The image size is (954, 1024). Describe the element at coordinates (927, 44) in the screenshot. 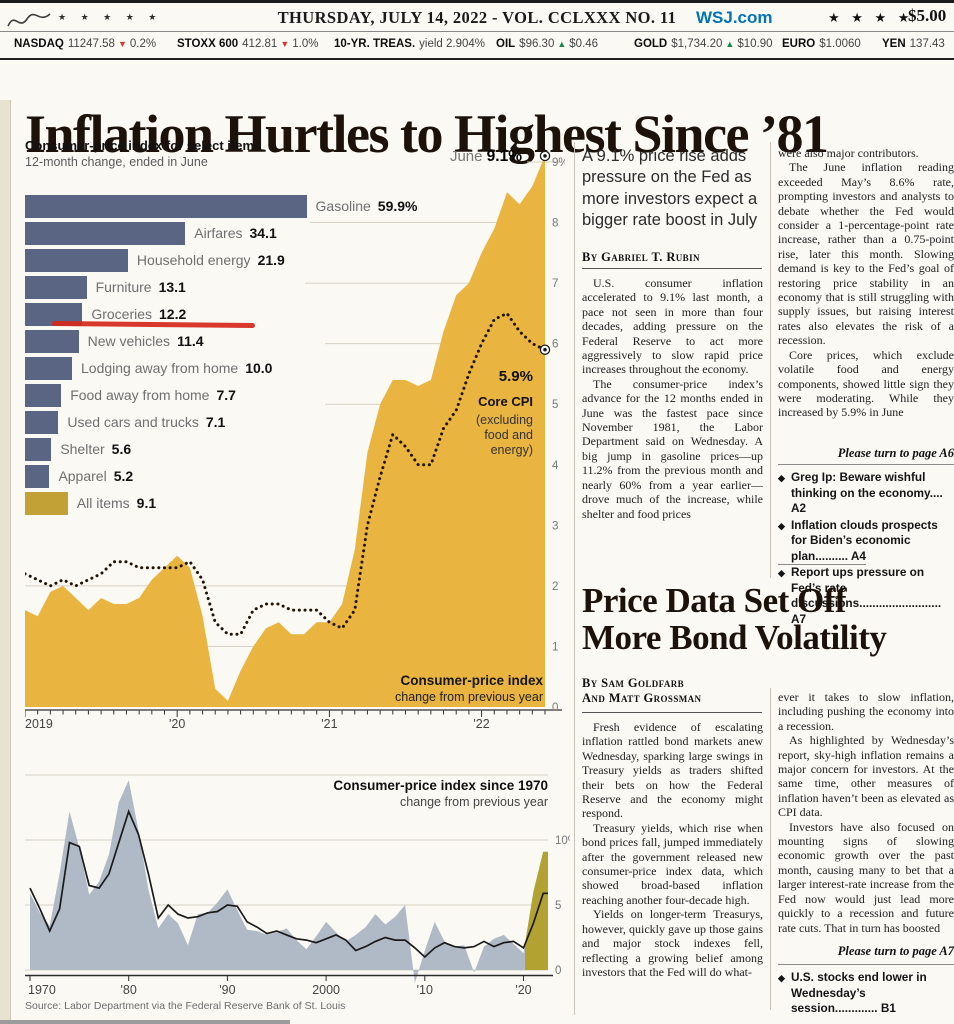

I see `ticker-value: 137.43` at that location.